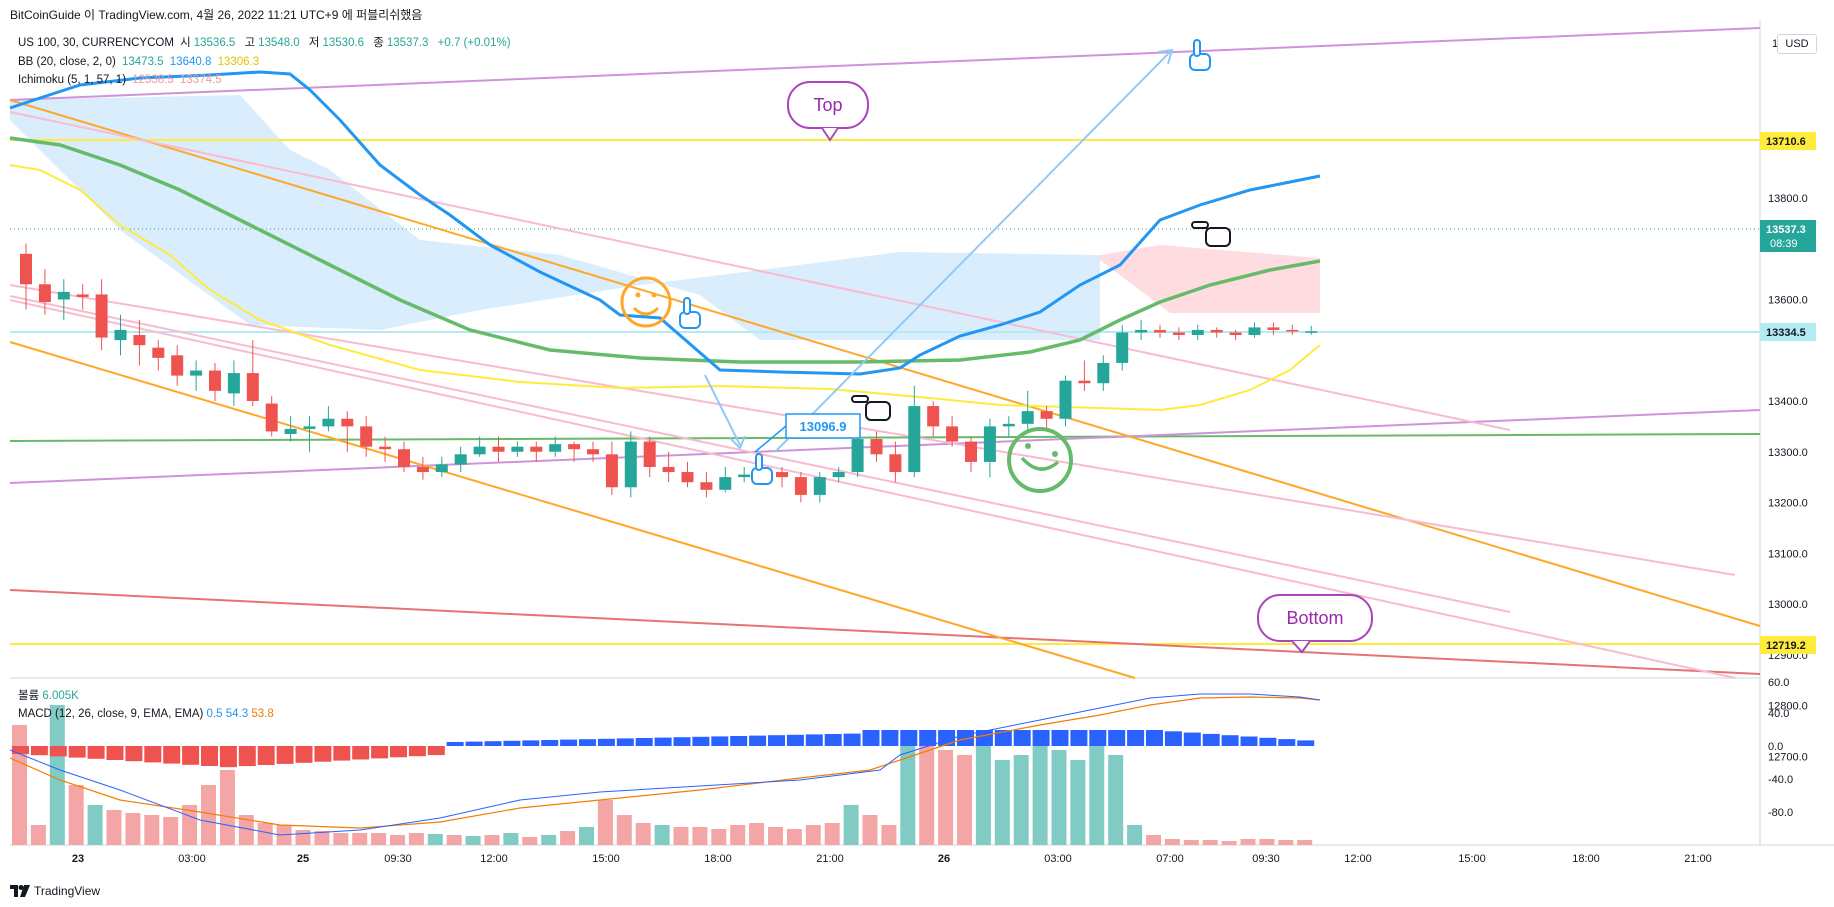  Describe the element at coordinates (646, 302) in the screenshot. I see `smile-face-icon` at that location.